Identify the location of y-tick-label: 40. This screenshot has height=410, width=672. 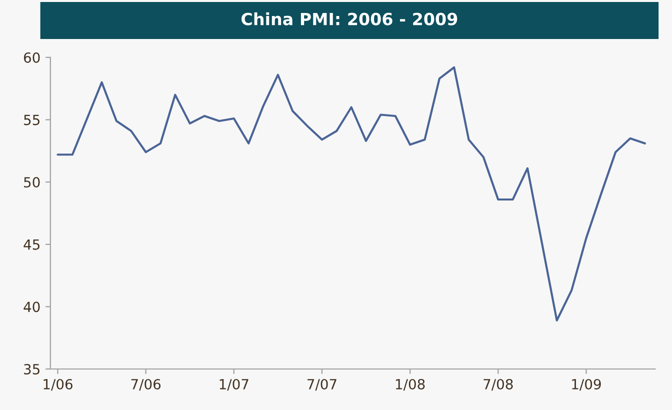
(32, 307).